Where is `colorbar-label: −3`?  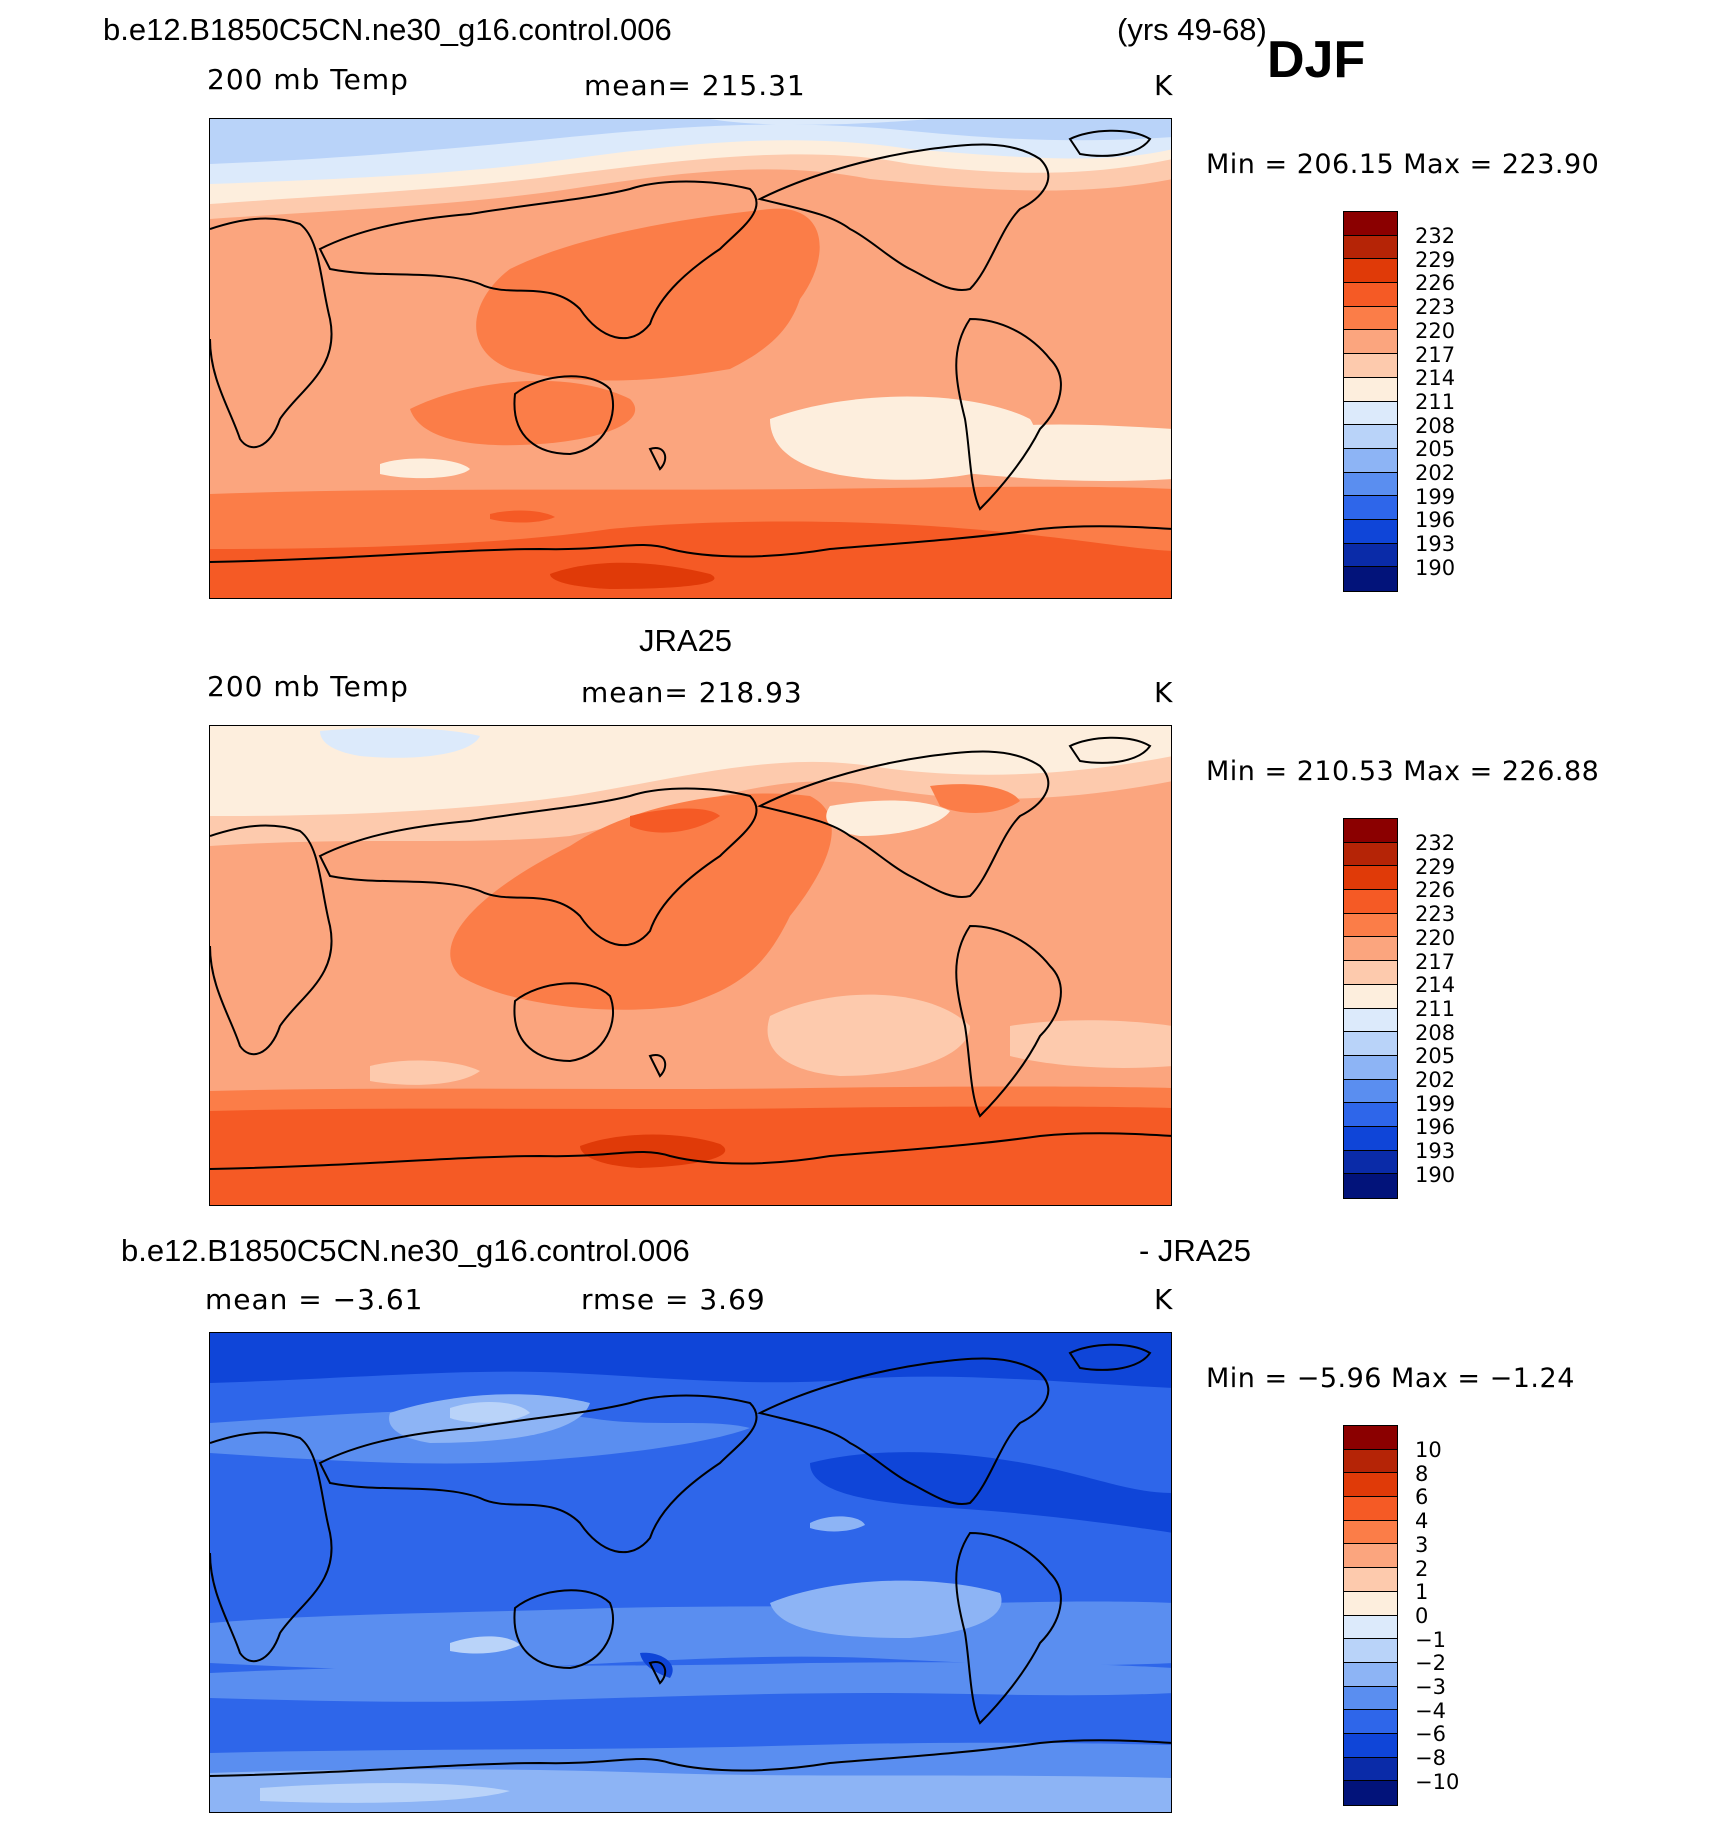
colorbar-label: −3 is located at coordinates (1430, 1687).